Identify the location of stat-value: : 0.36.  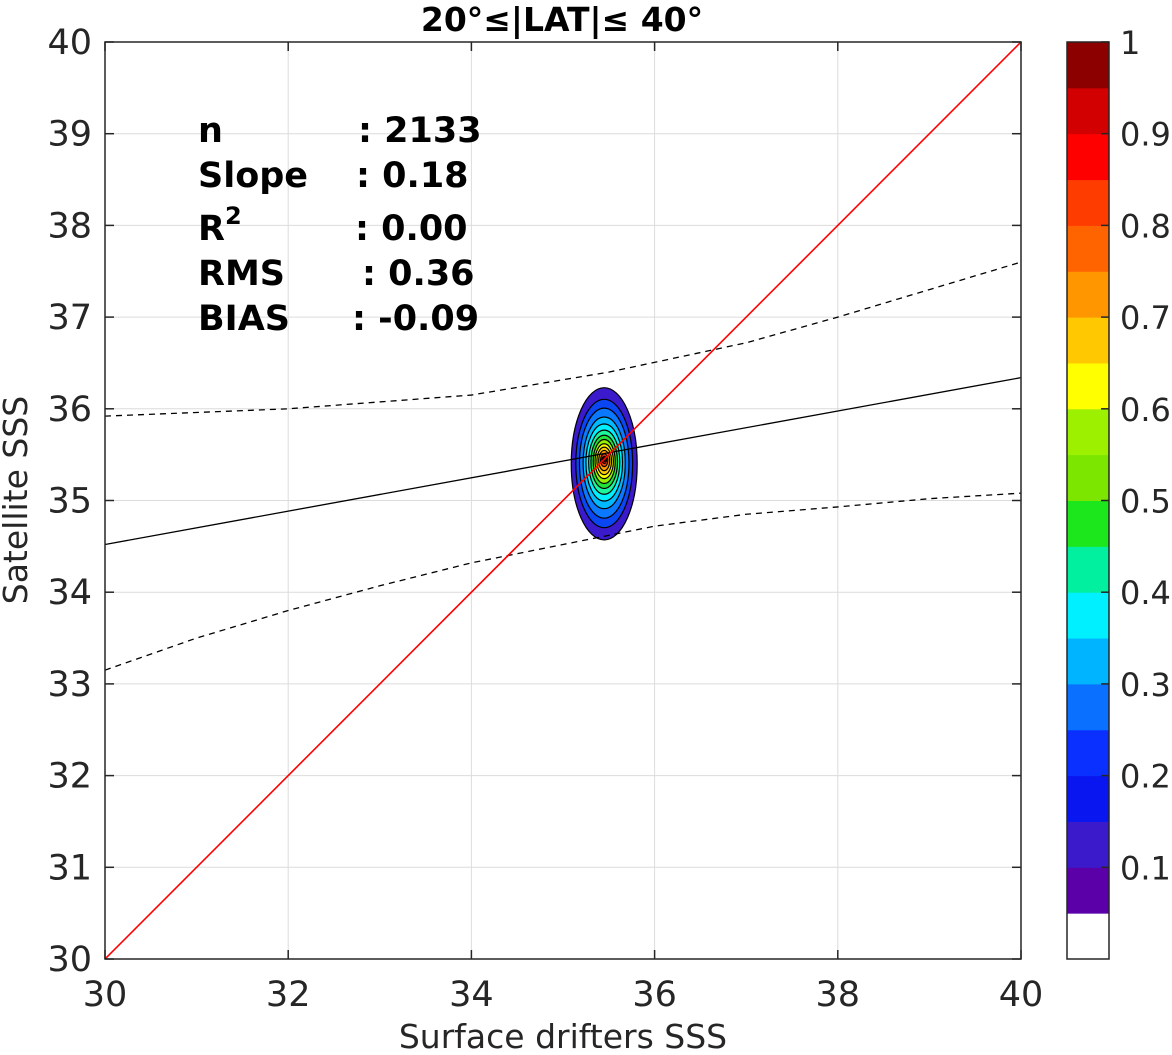
(418, 274).